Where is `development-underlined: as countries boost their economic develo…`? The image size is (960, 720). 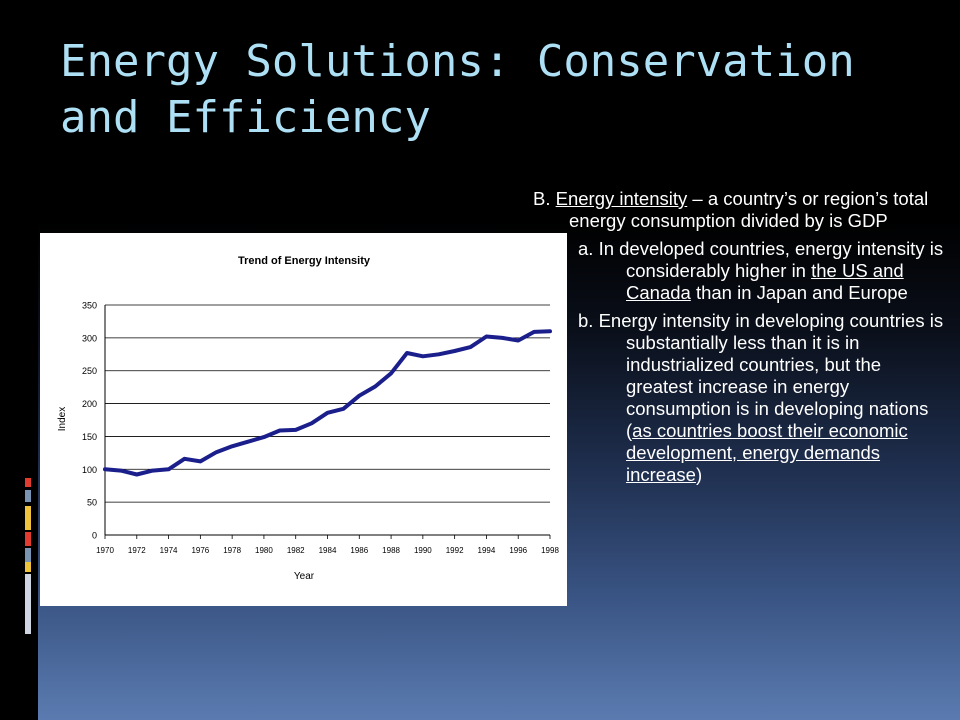 development-underlined: as countries boost their economic develo… is located at coordinates (767, 452).